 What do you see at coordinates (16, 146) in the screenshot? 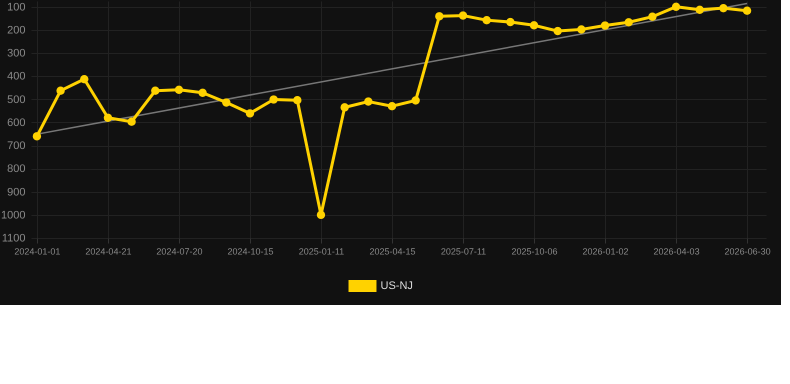
I see `y-tick-label: 700` at bounding box center [16, 146].